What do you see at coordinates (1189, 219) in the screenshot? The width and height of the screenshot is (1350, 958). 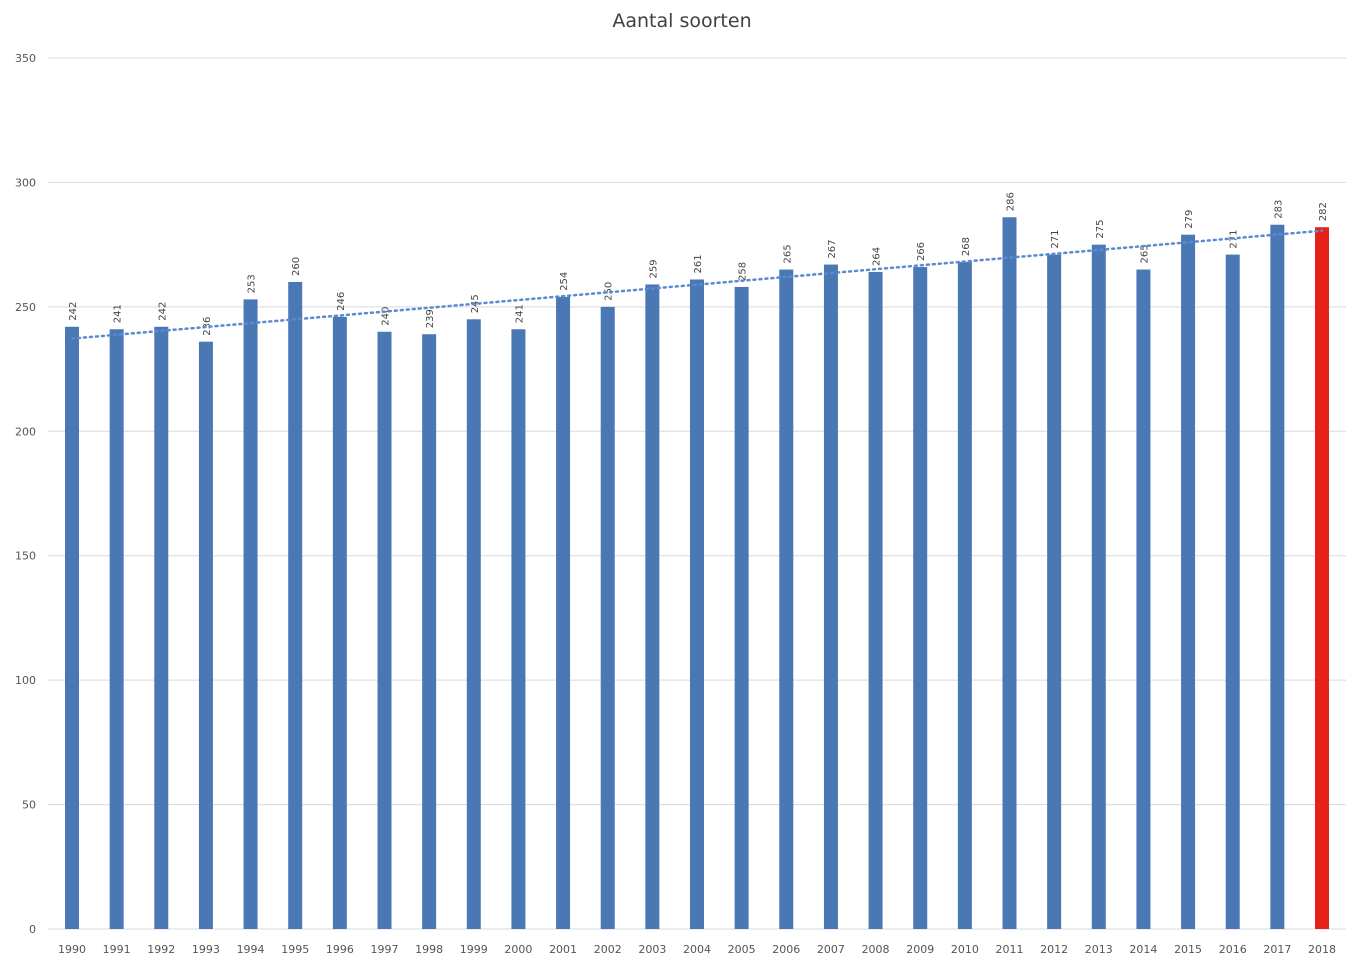 I see `data-label: 279` at bounding box center [1189, 219].